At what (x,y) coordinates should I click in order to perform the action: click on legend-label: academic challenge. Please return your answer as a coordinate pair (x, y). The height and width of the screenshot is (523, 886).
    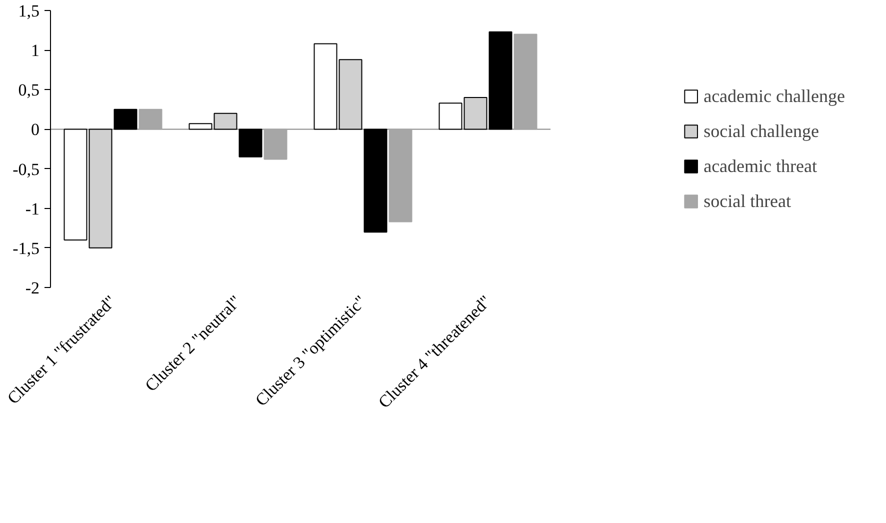
    Looking at the image, I should click on (774, 96).